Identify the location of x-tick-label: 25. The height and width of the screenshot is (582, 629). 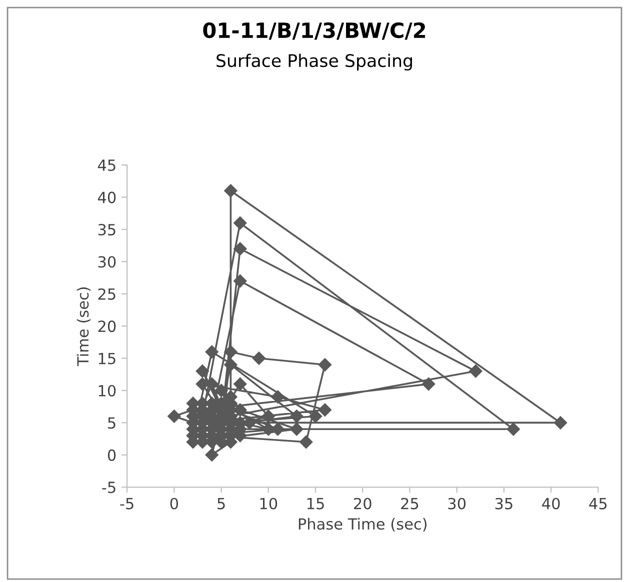
(409, 504).